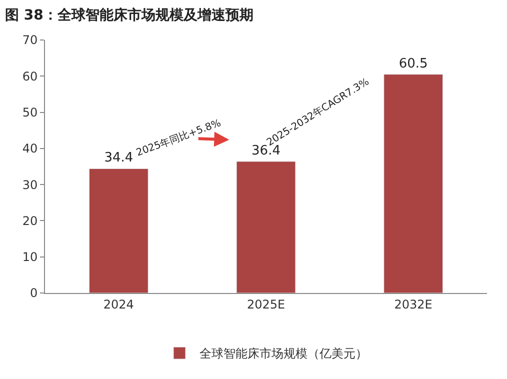 The image size is (507, 379). Describe the element at coordinates (413, 64) in the screenshot. I see `data-label: 60.5` at that location.